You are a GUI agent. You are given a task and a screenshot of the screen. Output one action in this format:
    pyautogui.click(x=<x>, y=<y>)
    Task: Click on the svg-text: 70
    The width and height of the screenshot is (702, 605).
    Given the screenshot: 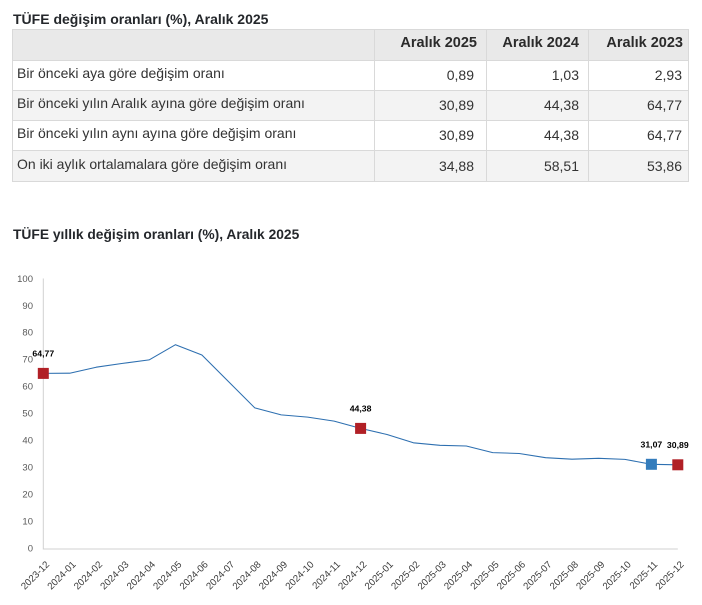 What is the action you would take?
    pyautogui.click(x=27, y=360)
    